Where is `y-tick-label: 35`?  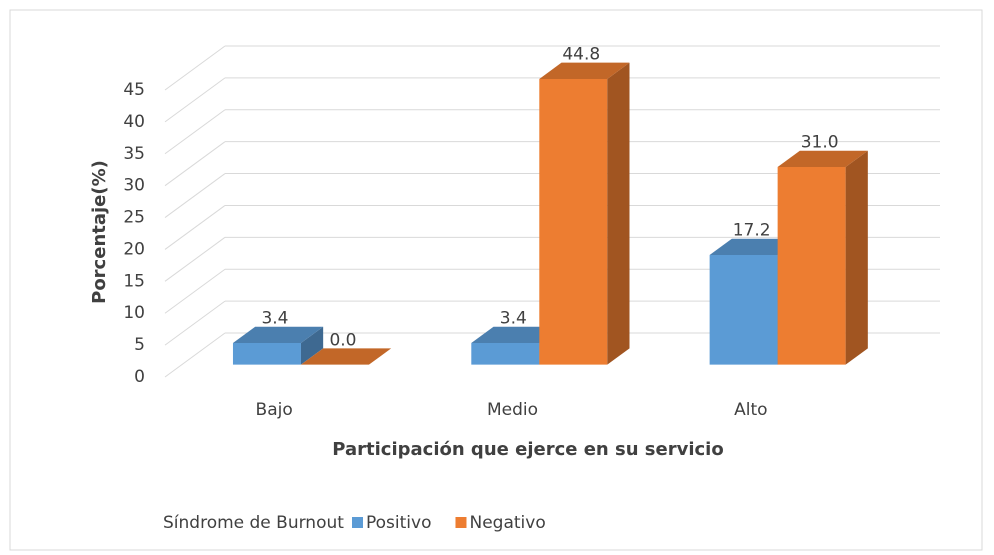 y-tick-label: 35 is located at coordinates (134, 154).